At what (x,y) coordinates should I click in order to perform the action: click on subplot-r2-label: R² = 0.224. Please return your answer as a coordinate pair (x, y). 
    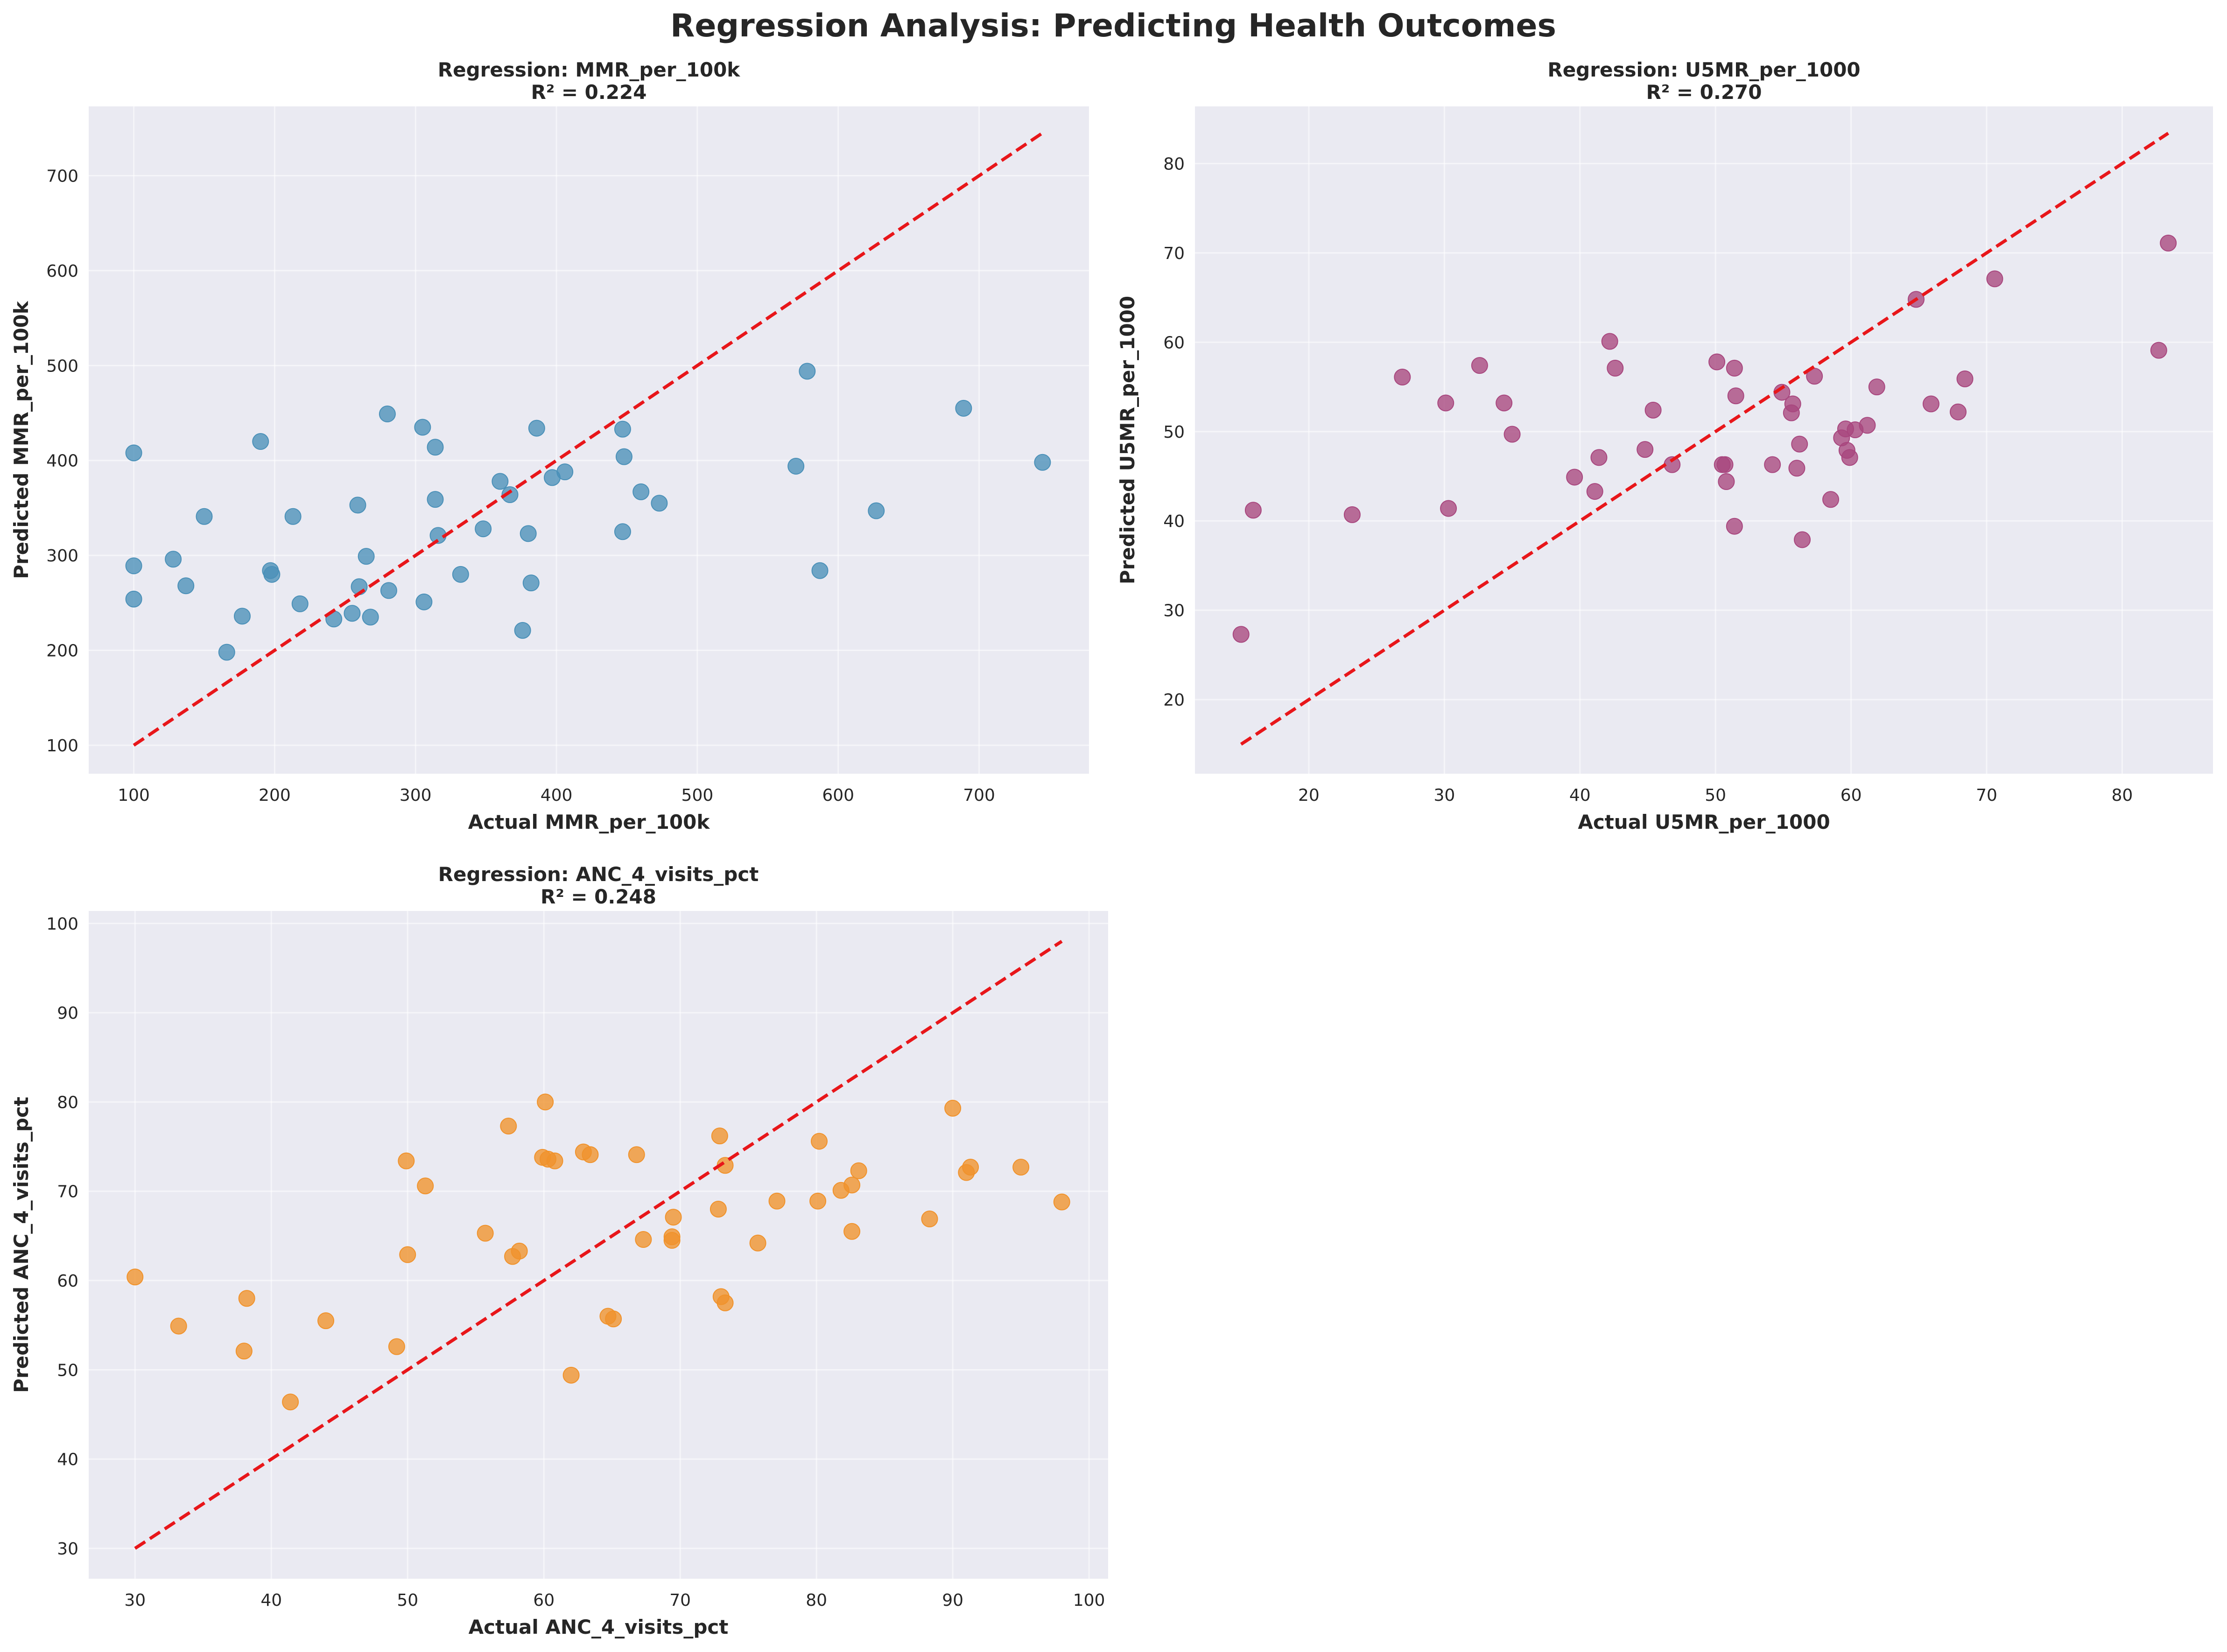
    Looking at the image, I should click on (588, 92).